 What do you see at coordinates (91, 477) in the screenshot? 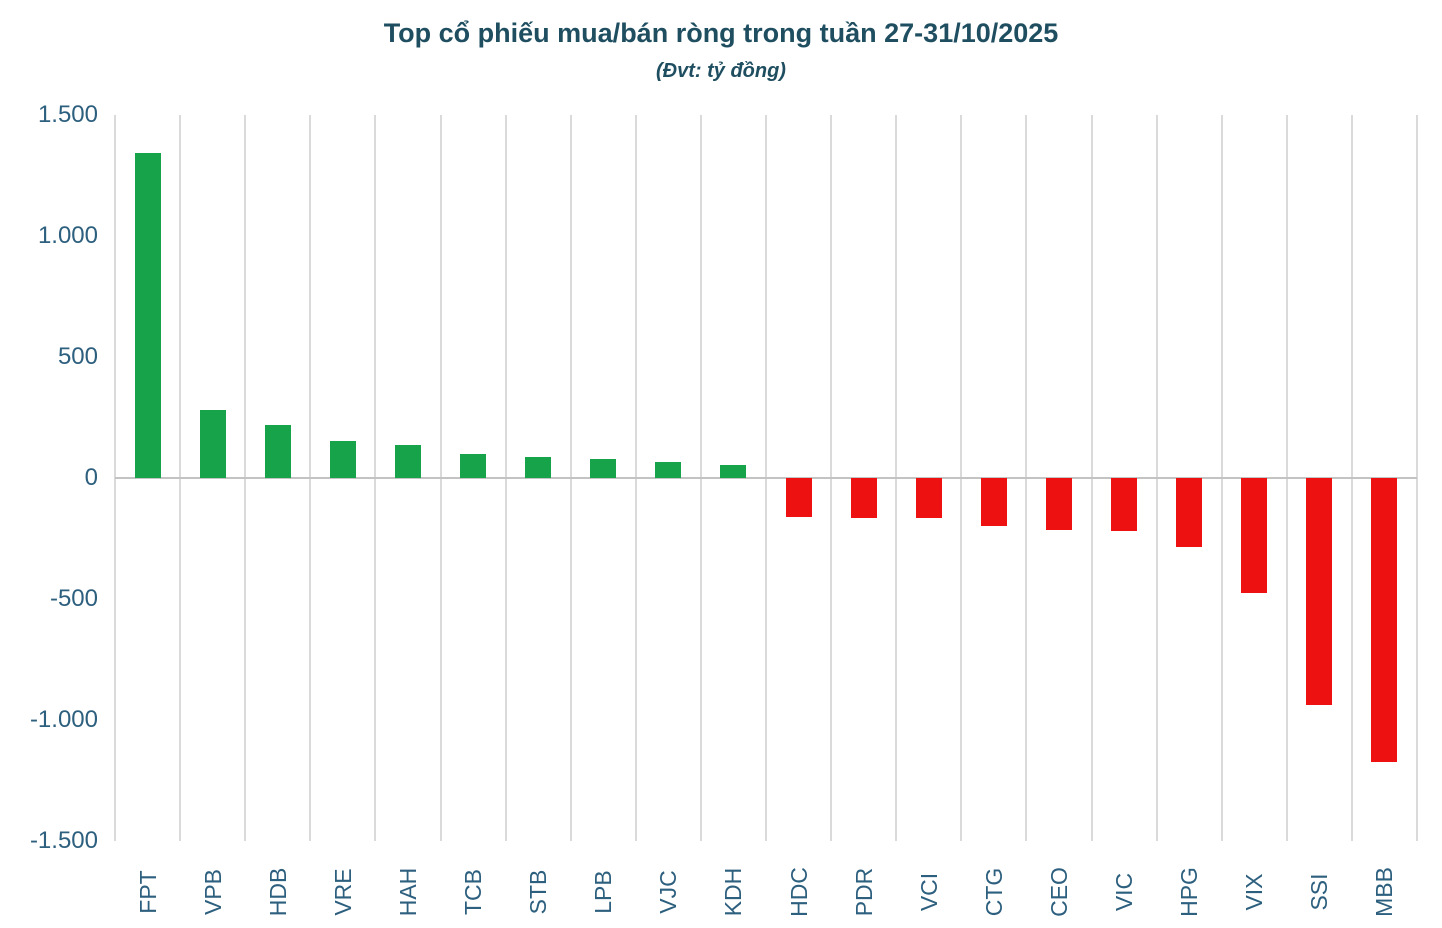
I see `y-tick-label: 0` at bounding box center [91, 477].